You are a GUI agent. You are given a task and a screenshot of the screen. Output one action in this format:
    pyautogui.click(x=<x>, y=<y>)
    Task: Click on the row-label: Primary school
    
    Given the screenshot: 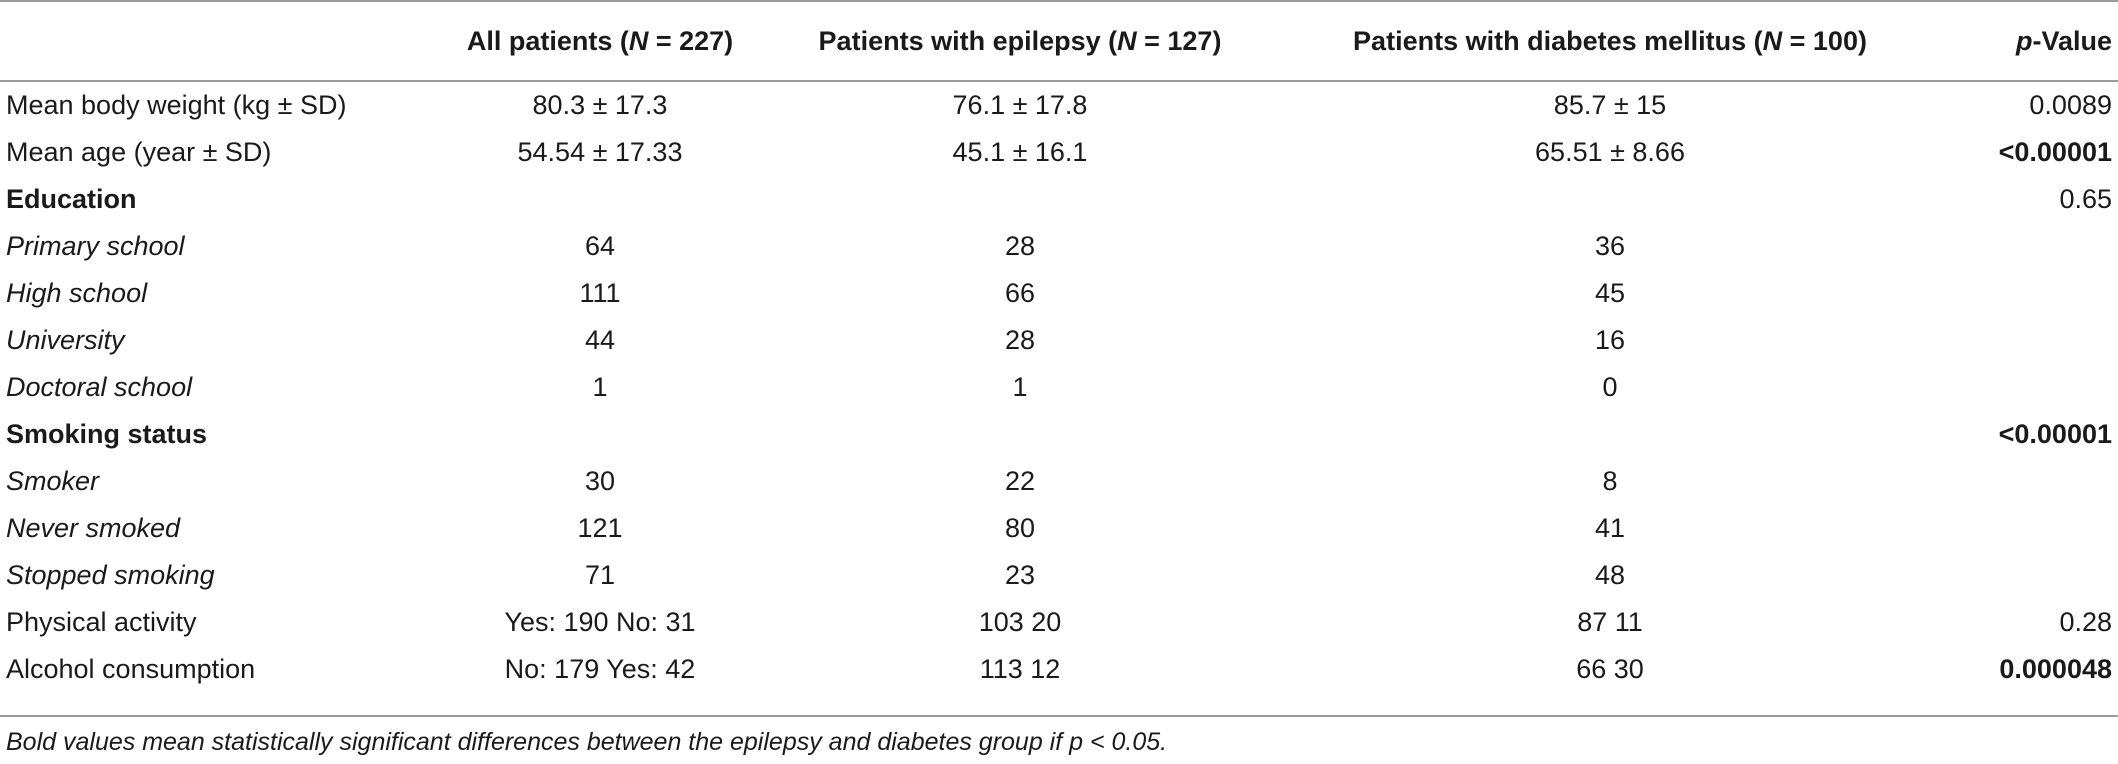 What is the action you would take?
    pyautogui.click(x=95, y=246)
    